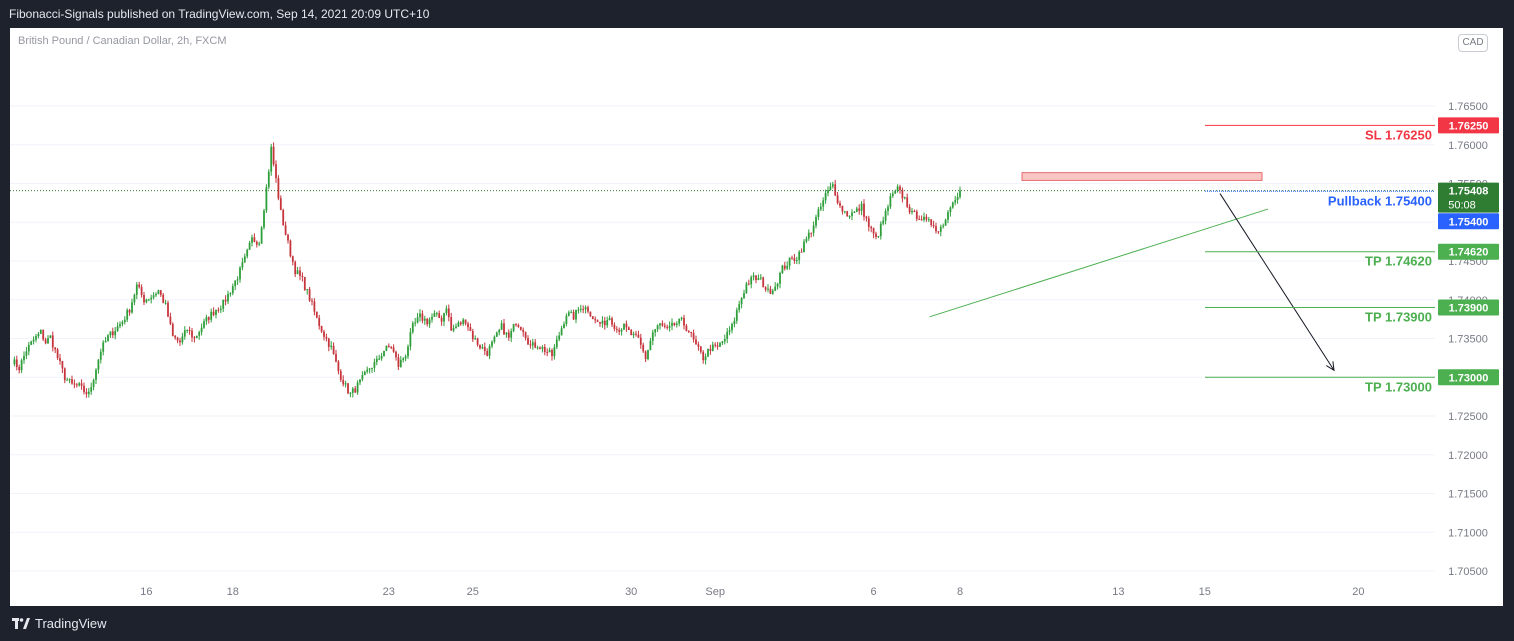 This screenshot has width=1514, height=641. What do you see at coordinates (1473, 43) in the screenshot?
I see `currency-badge: CAD` at bounding box center [1473, 43].